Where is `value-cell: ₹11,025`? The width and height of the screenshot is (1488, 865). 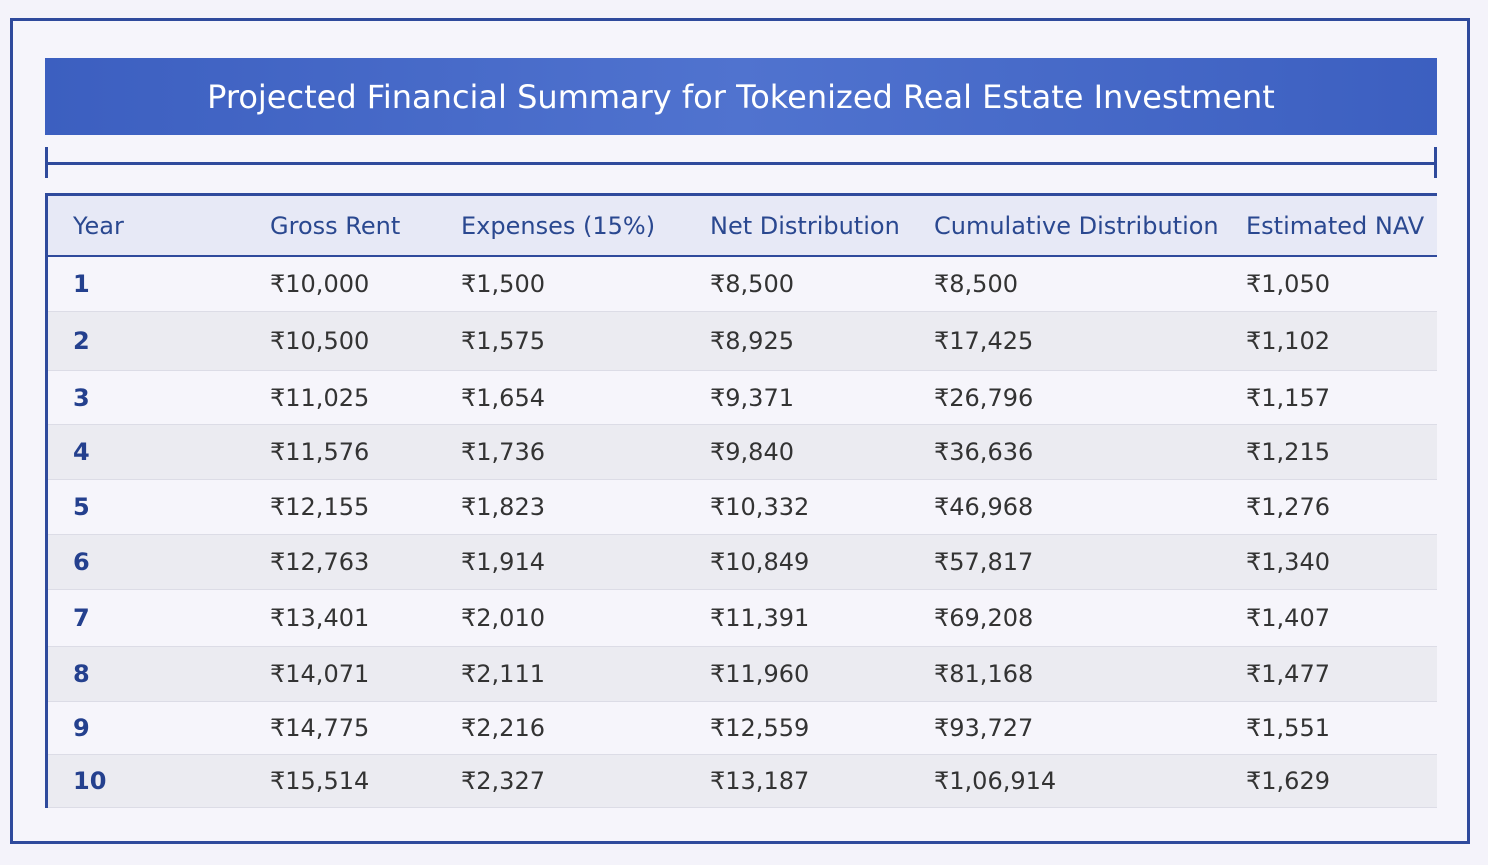
value-cell: ₹11,025 is located at coordinates (320, 397).